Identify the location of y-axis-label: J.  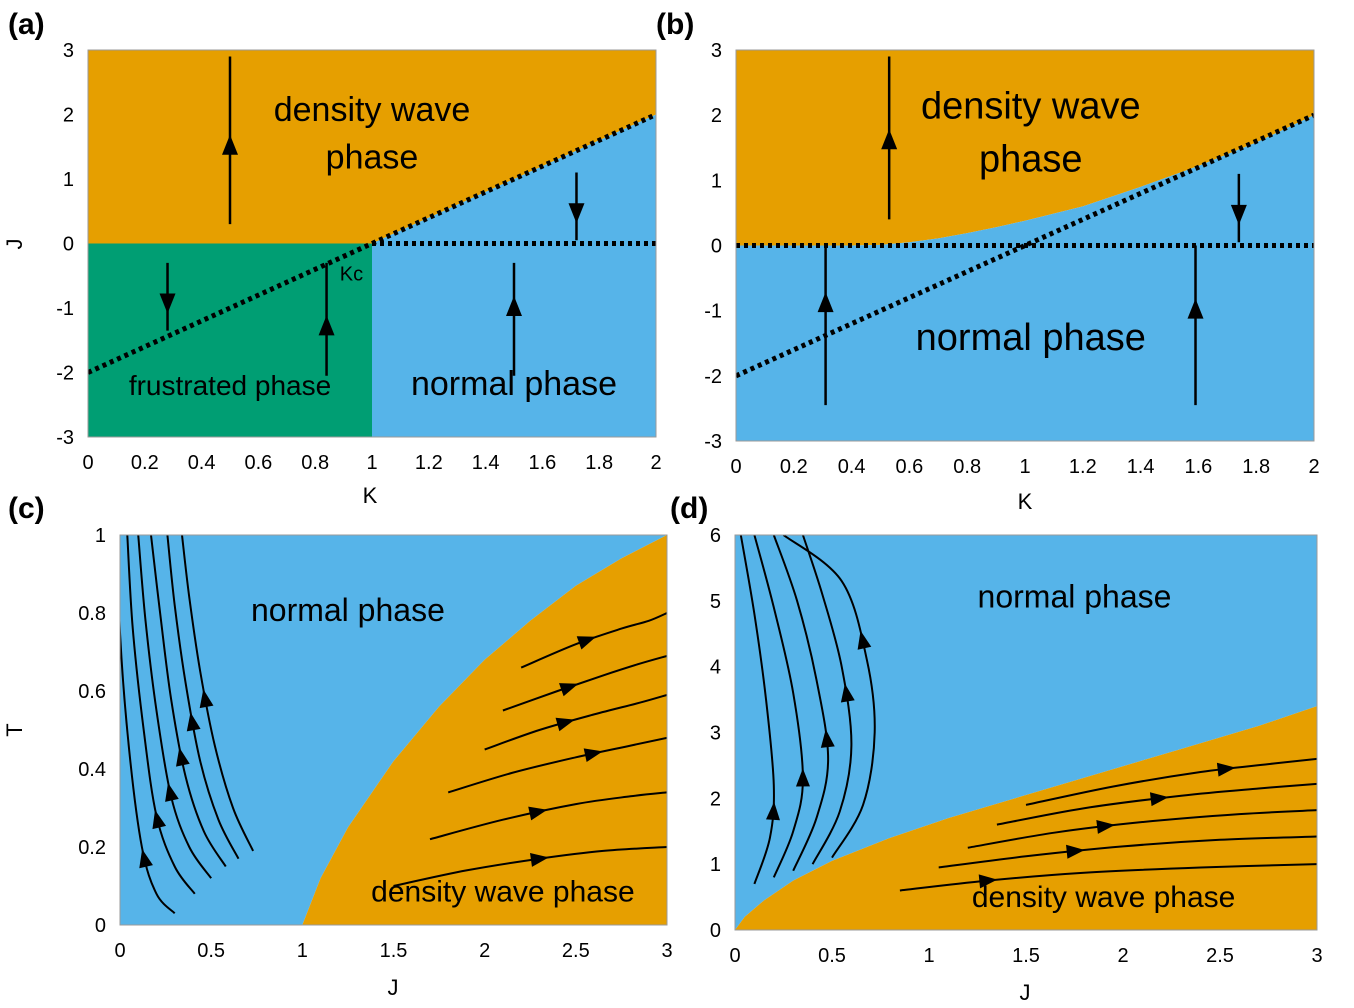
(14, 244).